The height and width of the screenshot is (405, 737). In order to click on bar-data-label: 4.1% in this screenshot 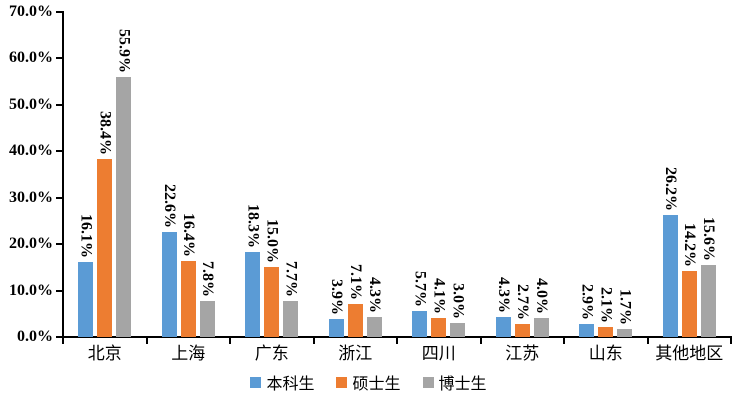, I will do `click(439, 295)`.